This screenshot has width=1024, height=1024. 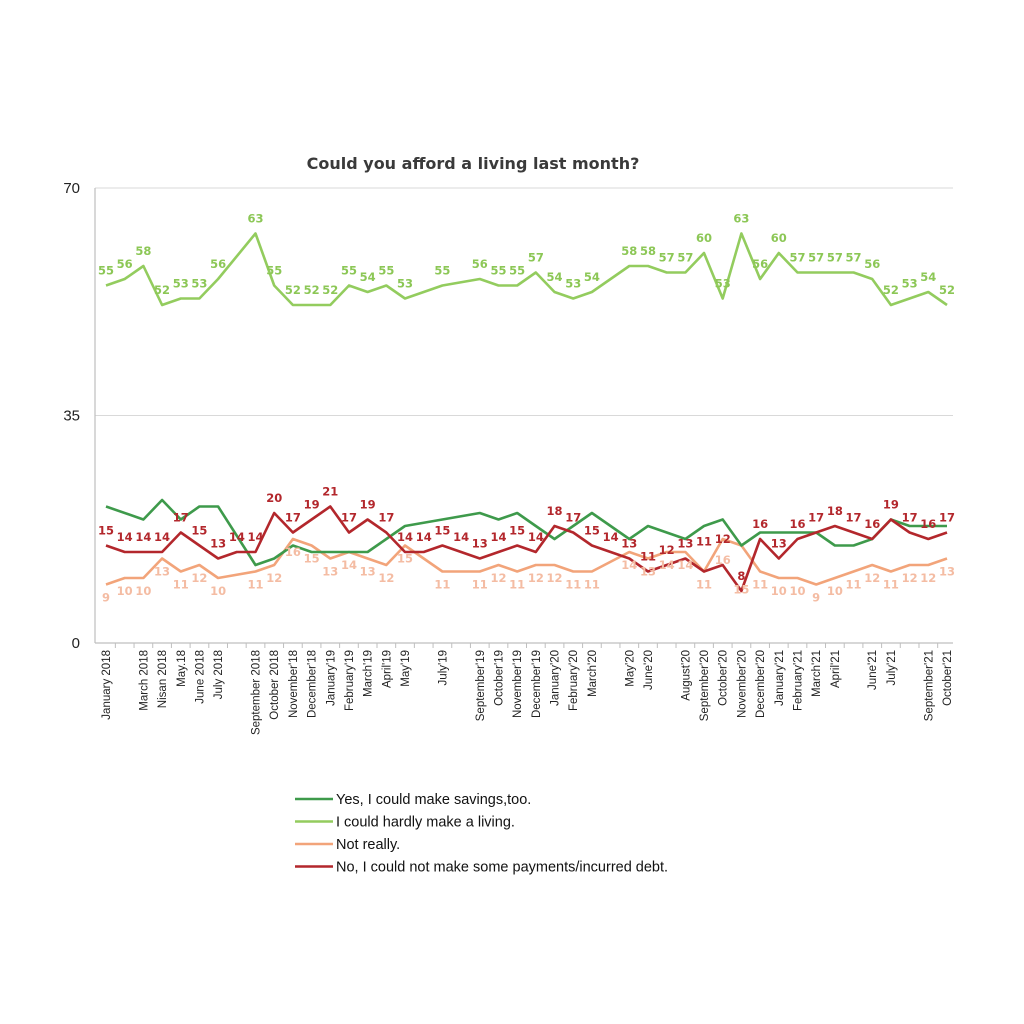 I want to click on x-tick-label: January'19, so click(x=331, y=678).